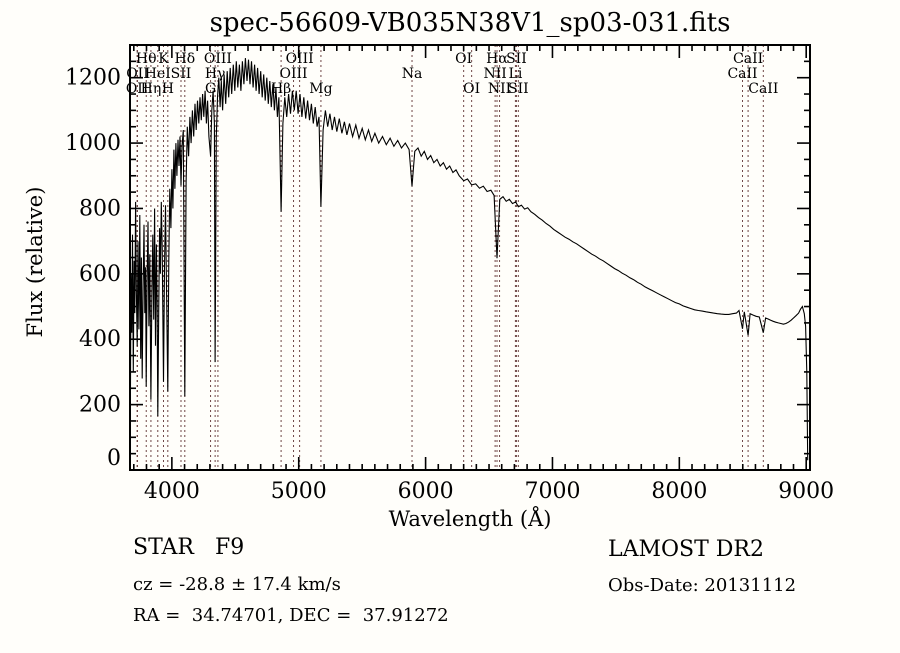  What do you see at coordinates (299, 491) in the screenshot?
I see `x-tick-label: 5000` at bounding box center [299, 491].